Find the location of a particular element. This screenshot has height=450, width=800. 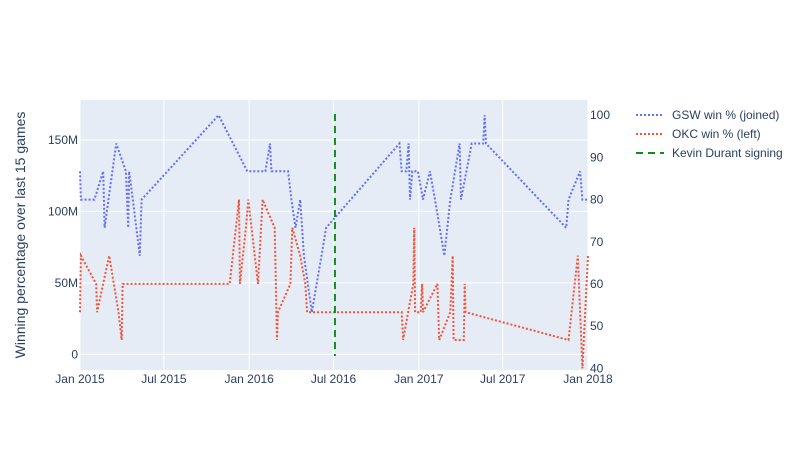

legend-item-okc: OKC win % (left) is located at coordinates (698, 134).